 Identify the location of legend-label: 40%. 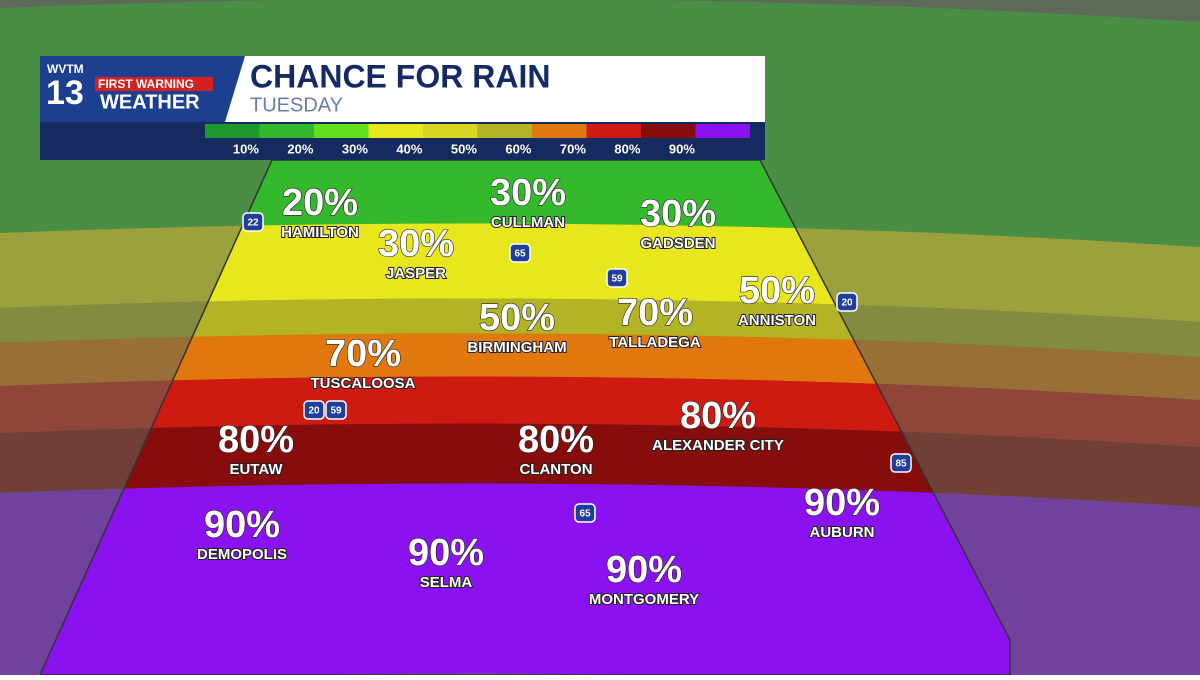
(409, 148).